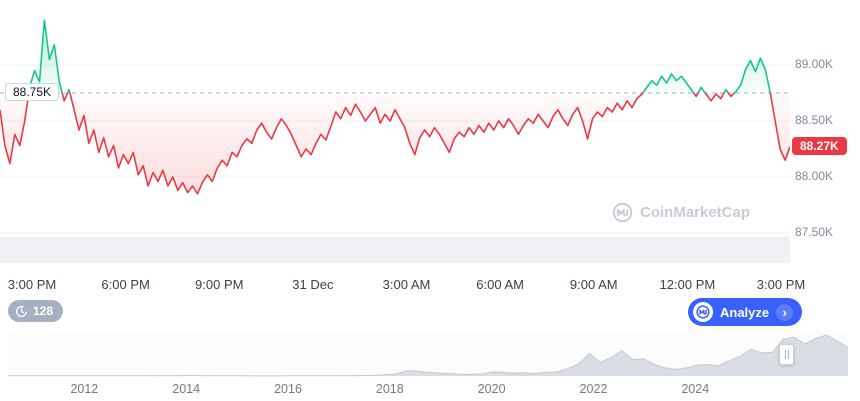 This screenshot has height=401, width=860. Describe the element at coordinates (785, 312) in the screenshot. I see `chevron-right-icon: ›` at that location.